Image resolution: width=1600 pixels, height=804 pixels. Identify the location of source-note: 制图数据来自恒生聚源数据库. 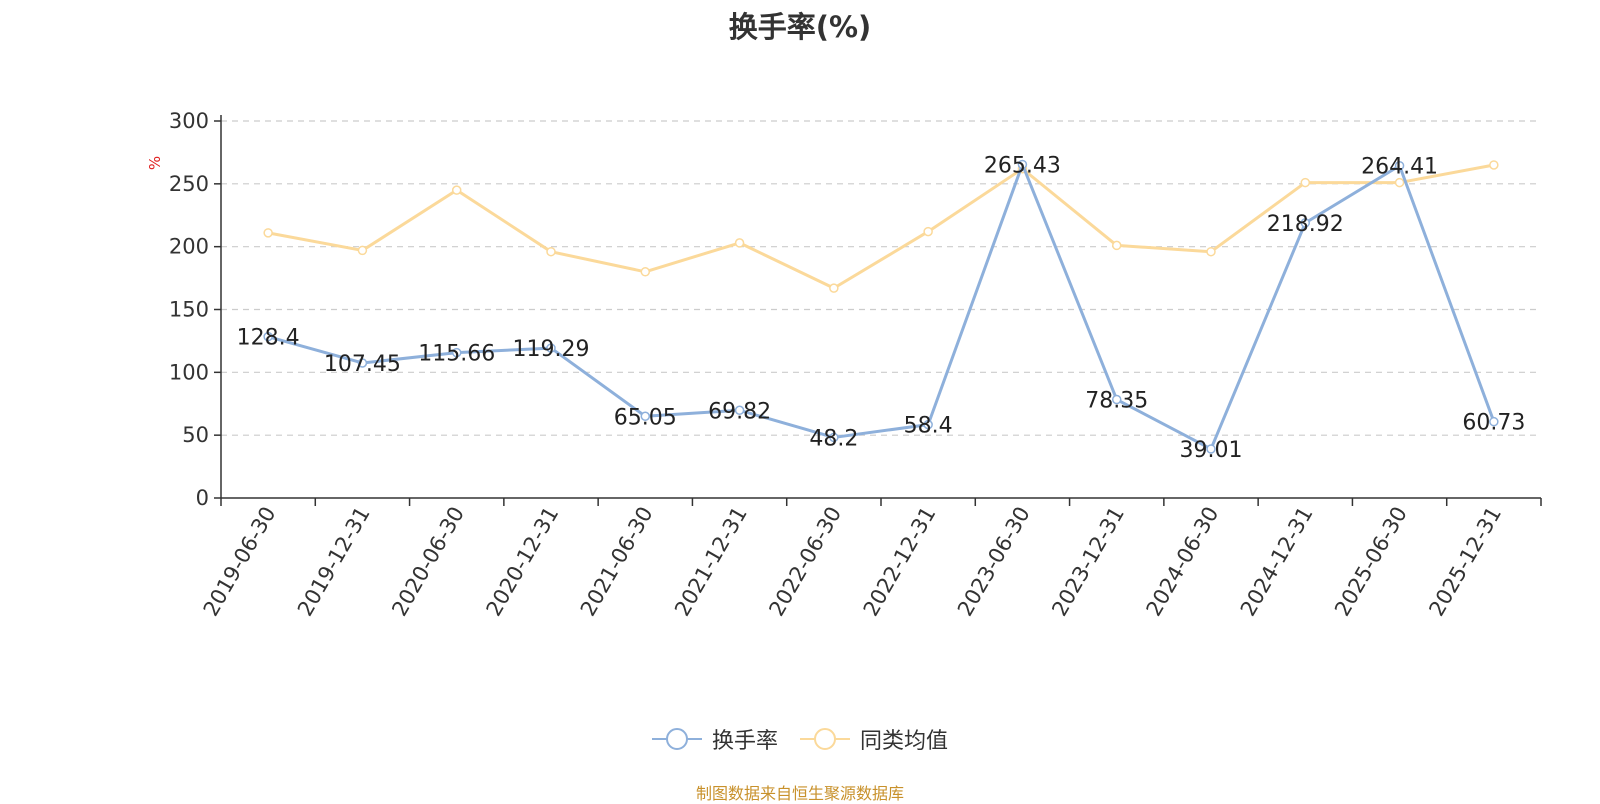
(799, 793).